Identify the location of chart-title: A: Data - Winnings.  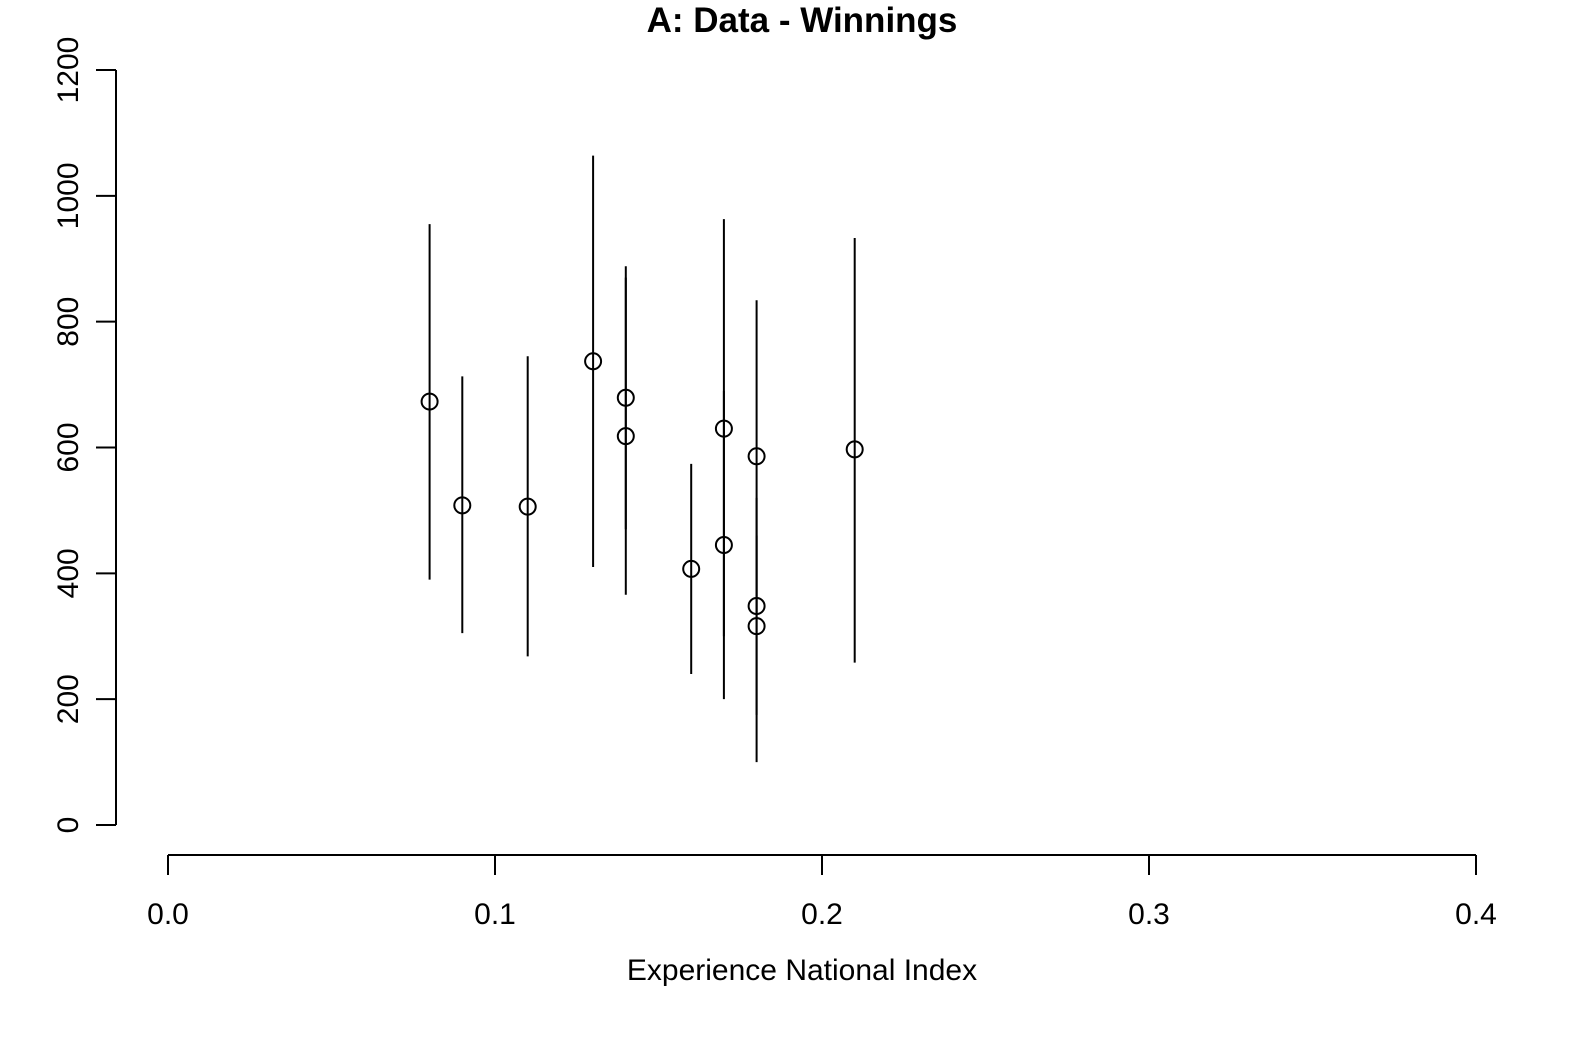
(802, 20).